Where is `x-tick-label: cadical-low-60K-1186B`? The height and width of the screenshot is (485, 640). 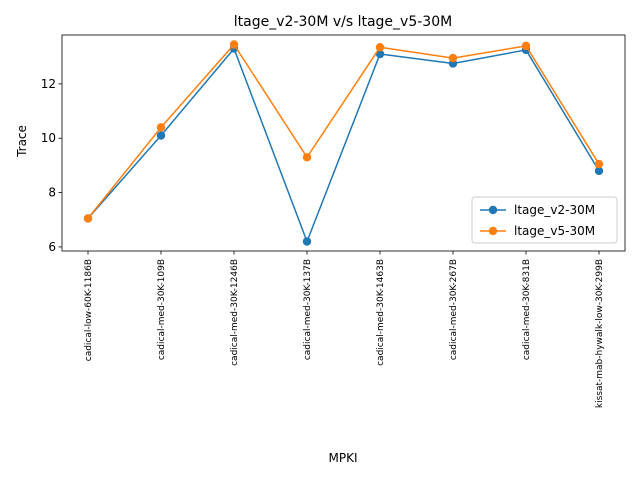 x-tick-label: cadical-low-60K-1186B is located at coordinates (89, 310).